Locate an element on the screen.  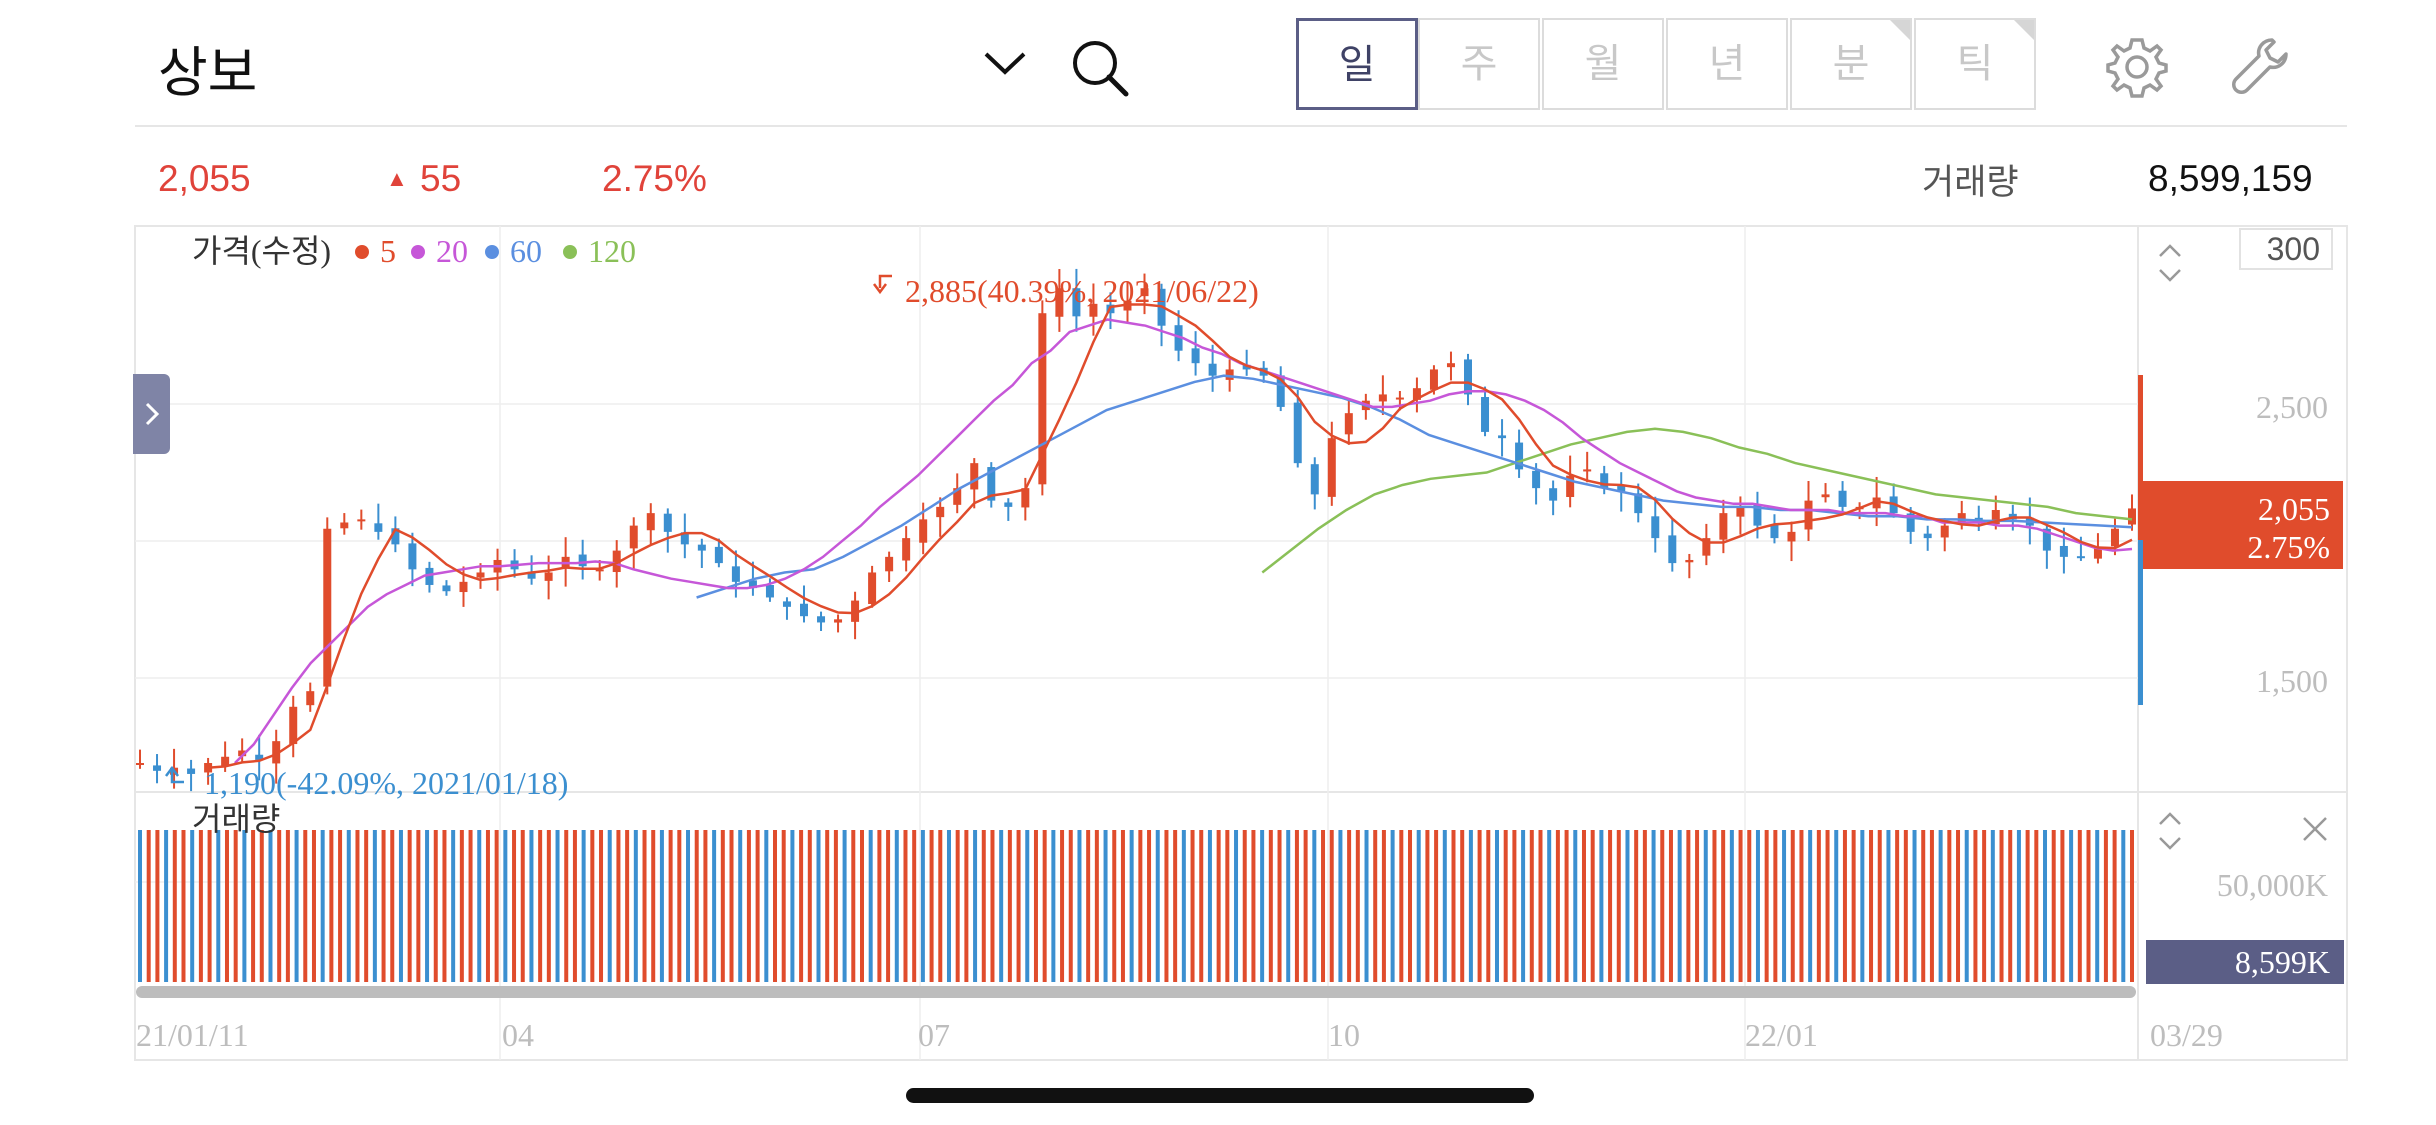
wrench-icon is located at coordinates (2261, 67).